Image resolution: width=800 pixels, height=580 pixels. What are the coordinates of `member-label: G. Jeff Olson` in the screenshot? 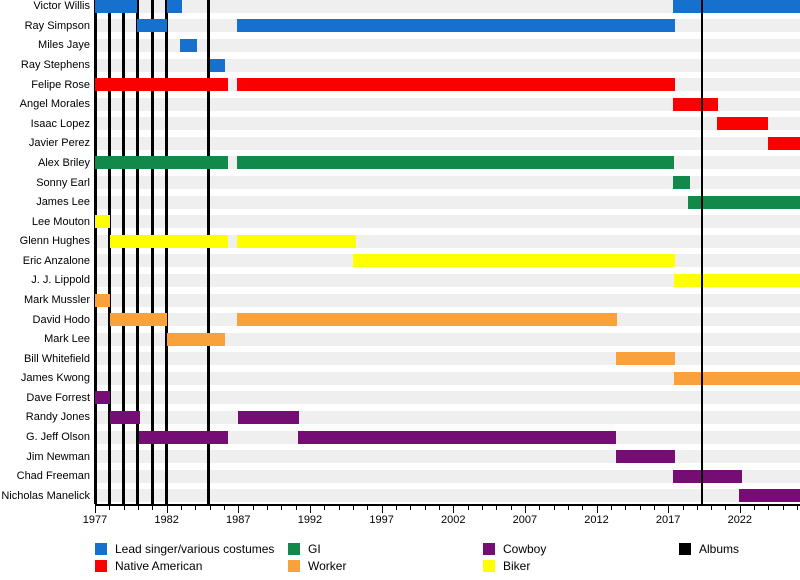 It's located at (58, 437).